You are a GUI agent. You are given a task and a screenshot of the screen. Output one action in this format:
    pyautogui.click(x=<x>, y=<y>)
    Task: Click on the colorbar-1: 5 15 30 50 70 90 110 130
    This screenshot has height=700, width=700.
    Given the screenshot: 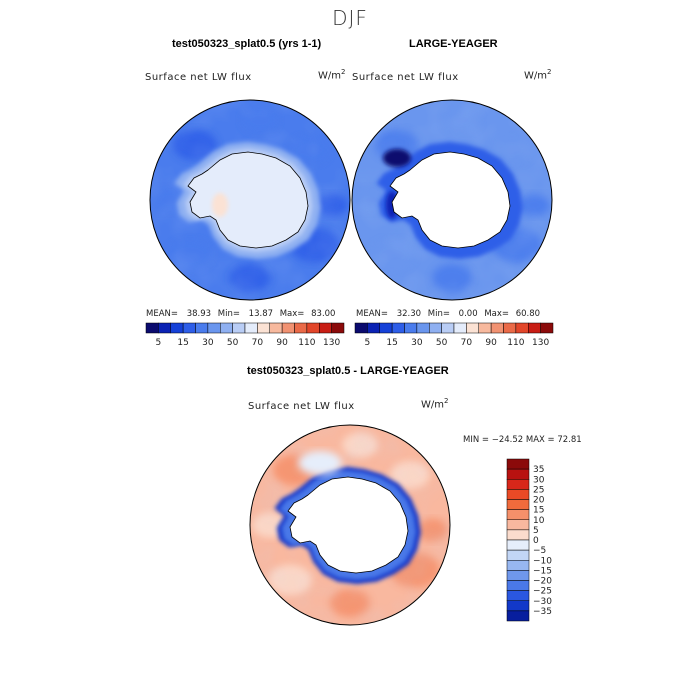 What is the action you would take?
    pyautogui.click(x=245, y=335)
    